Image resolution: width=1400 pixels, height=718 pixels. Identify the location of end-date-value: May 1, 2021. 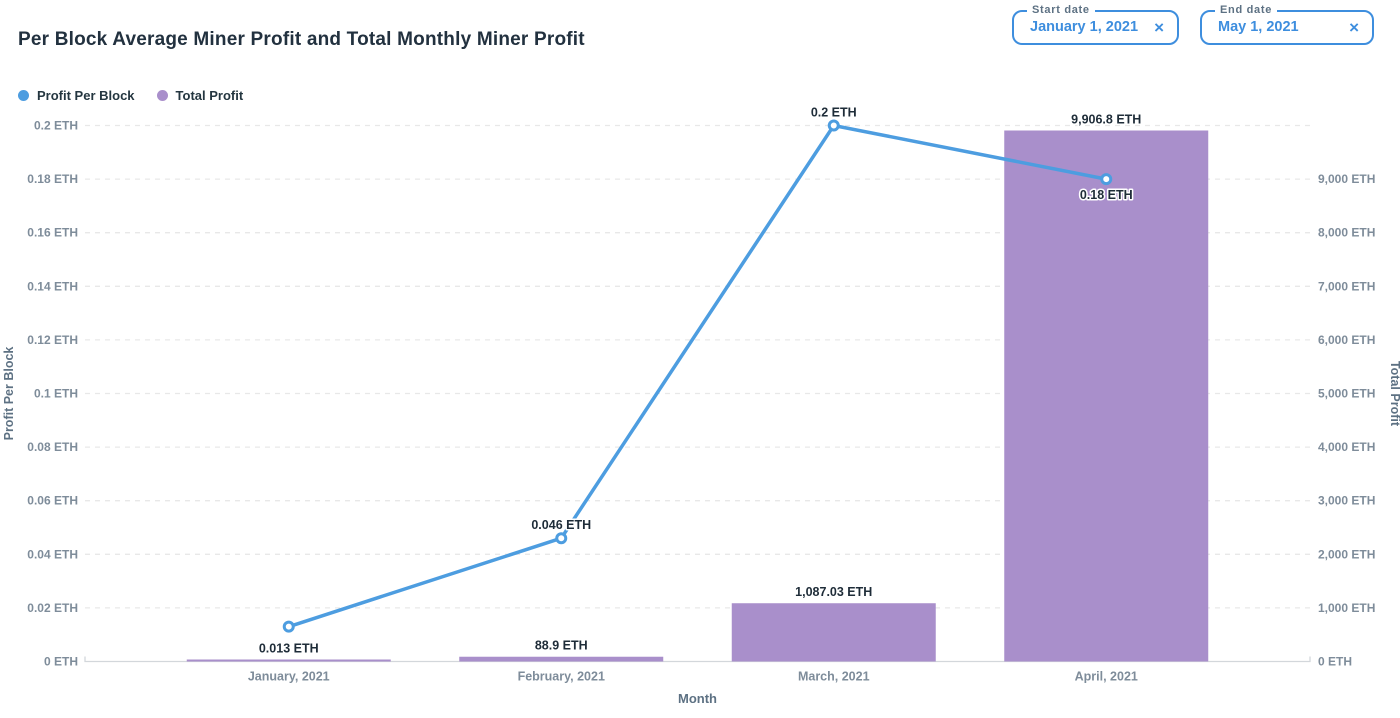
(1258, 27).